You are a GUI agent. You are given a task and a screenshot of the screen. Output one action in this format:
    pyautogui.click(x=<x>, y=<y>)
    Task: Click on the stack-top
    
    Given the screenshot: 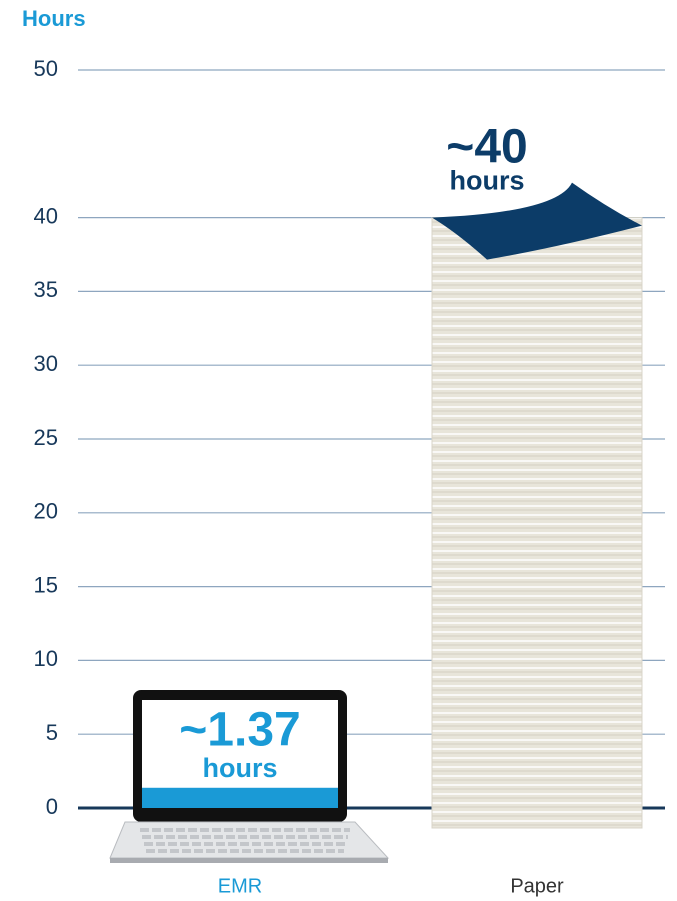 What is the action you would take?
    pyautogui.click(x=537, y=221)
    